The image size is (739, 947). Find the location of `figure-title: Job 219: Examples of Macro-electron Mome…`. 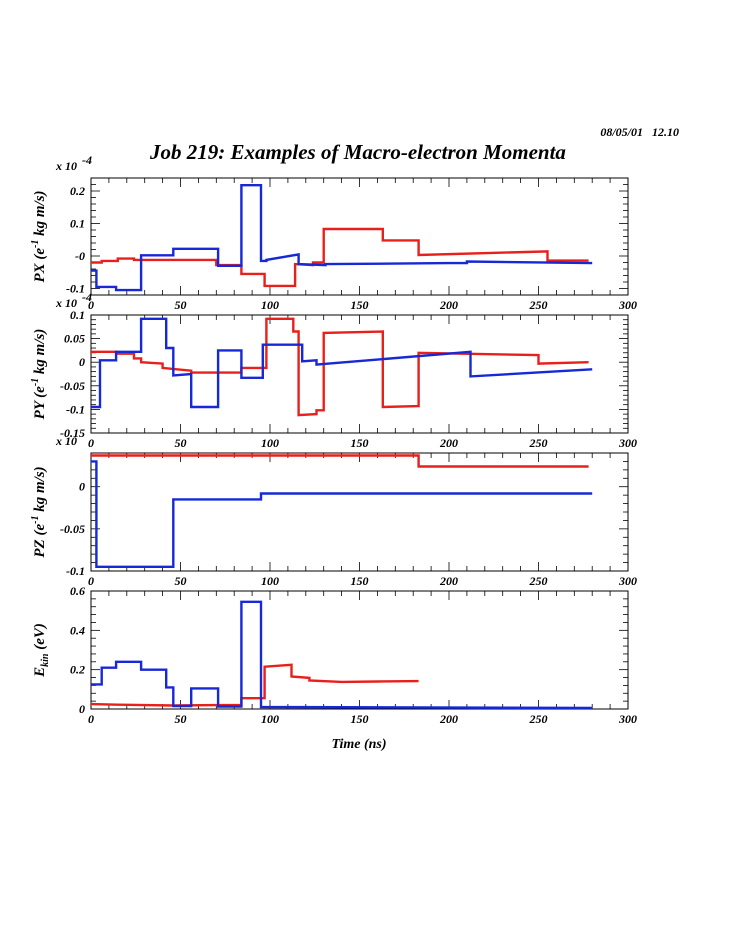

figure-title: Job 219: Examples of Macro-electron Mome… is located at coordinates (357, 152).